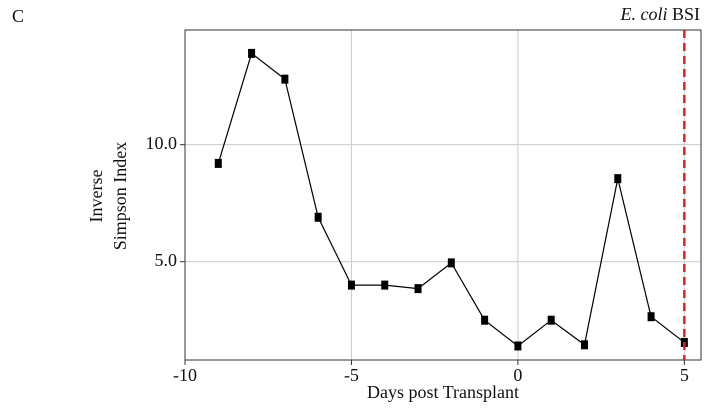 The height and width of the screenshot is (409, 704). What do you see at coordinates (18, 16) in the screenshot?
I see `panel-label: C` at bounding box center [18, 16].